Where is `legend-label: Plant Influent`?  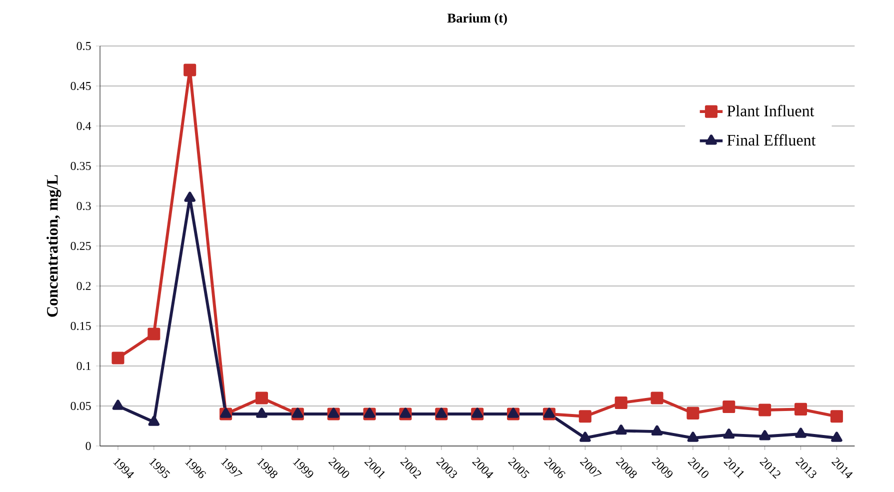
legend-label: Plant Influent is located at coordinates (770, 110).